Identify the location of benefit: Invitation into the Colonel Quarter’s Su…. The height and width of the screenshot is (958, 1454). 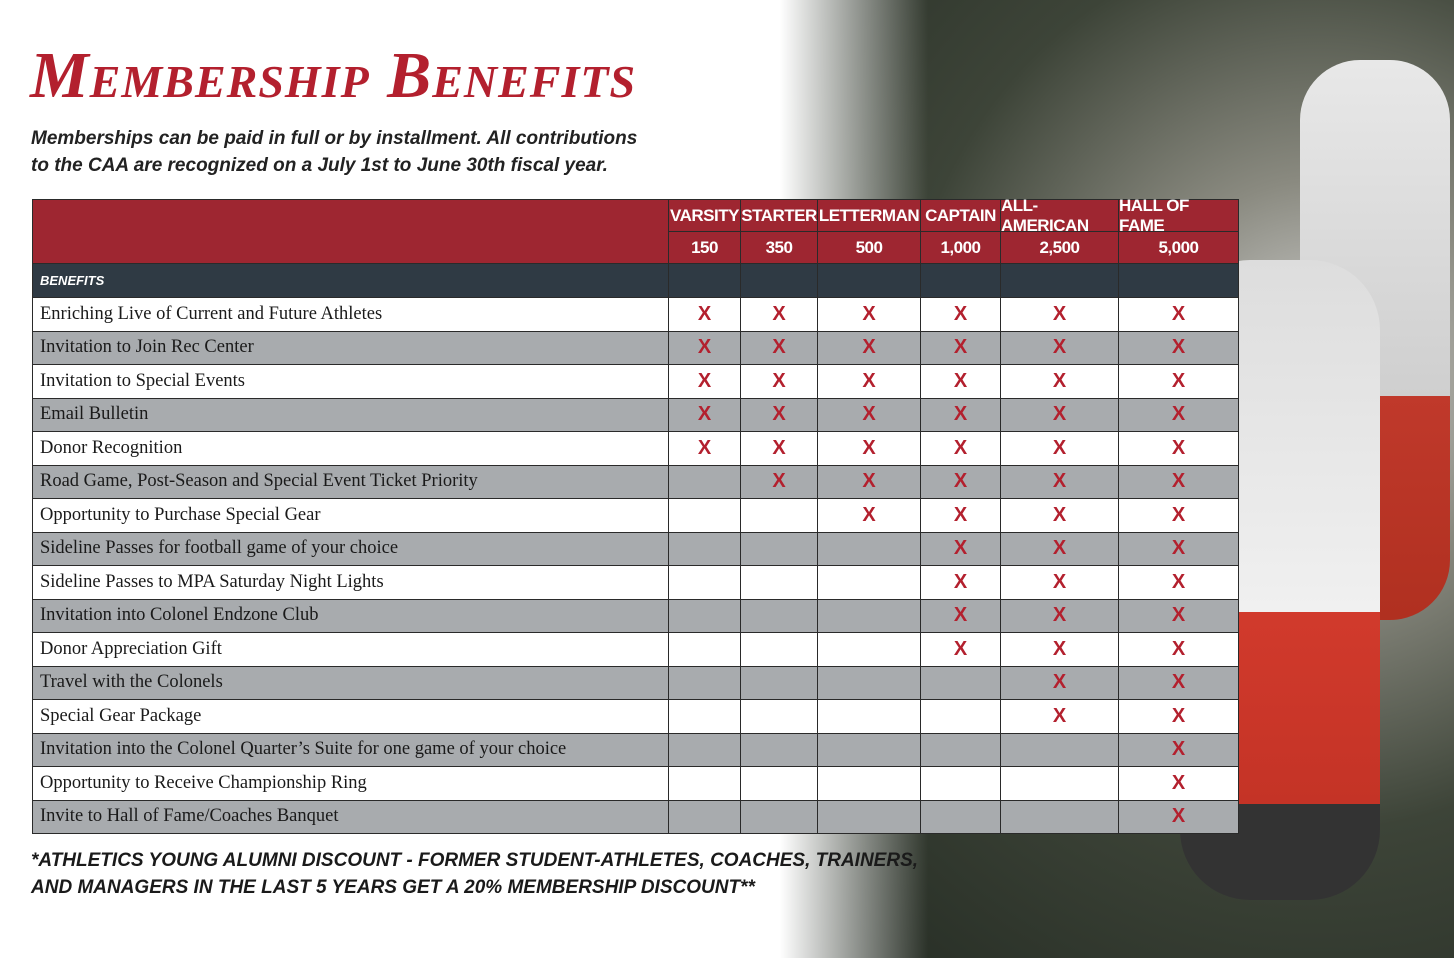
(350, 749).